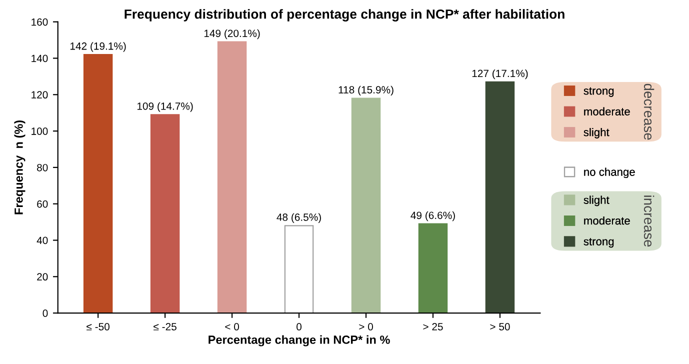  Describe the element at coordinates (299, 340) in the screenshot. I see `x-axis-title: Percentage change in NCP* in %` at that location.